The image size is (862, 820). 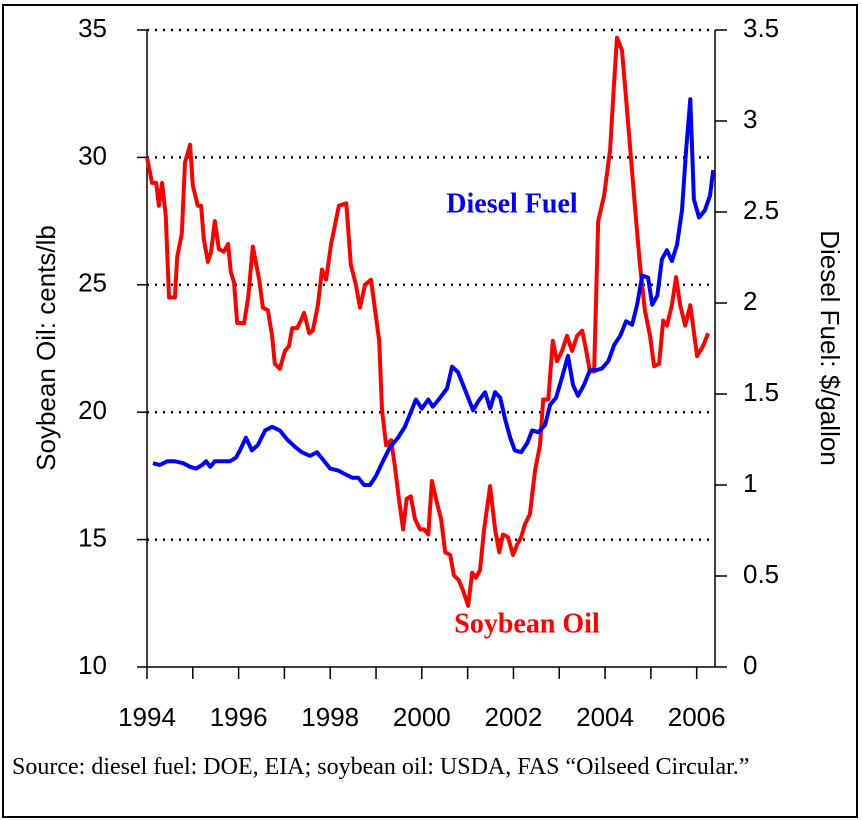 I want to click on y2-tick-label: 1, so click(x=750, y=483).